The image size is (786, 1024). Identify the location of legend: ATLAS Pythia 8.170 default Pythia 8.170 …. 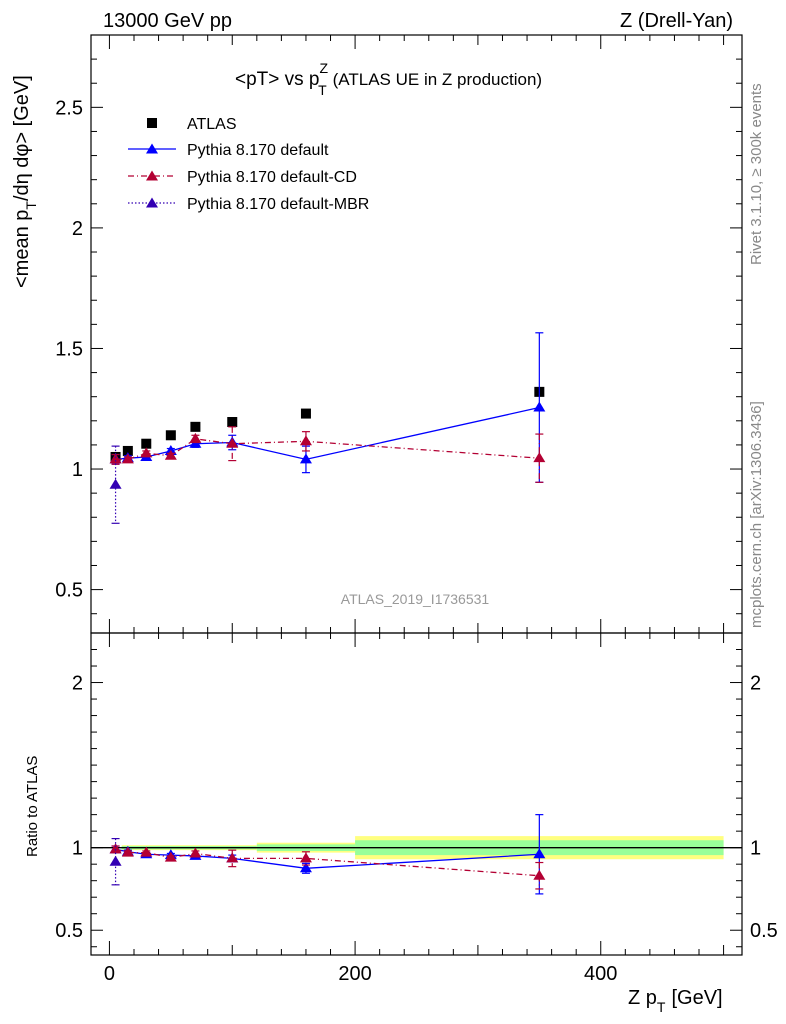
(248, 164).